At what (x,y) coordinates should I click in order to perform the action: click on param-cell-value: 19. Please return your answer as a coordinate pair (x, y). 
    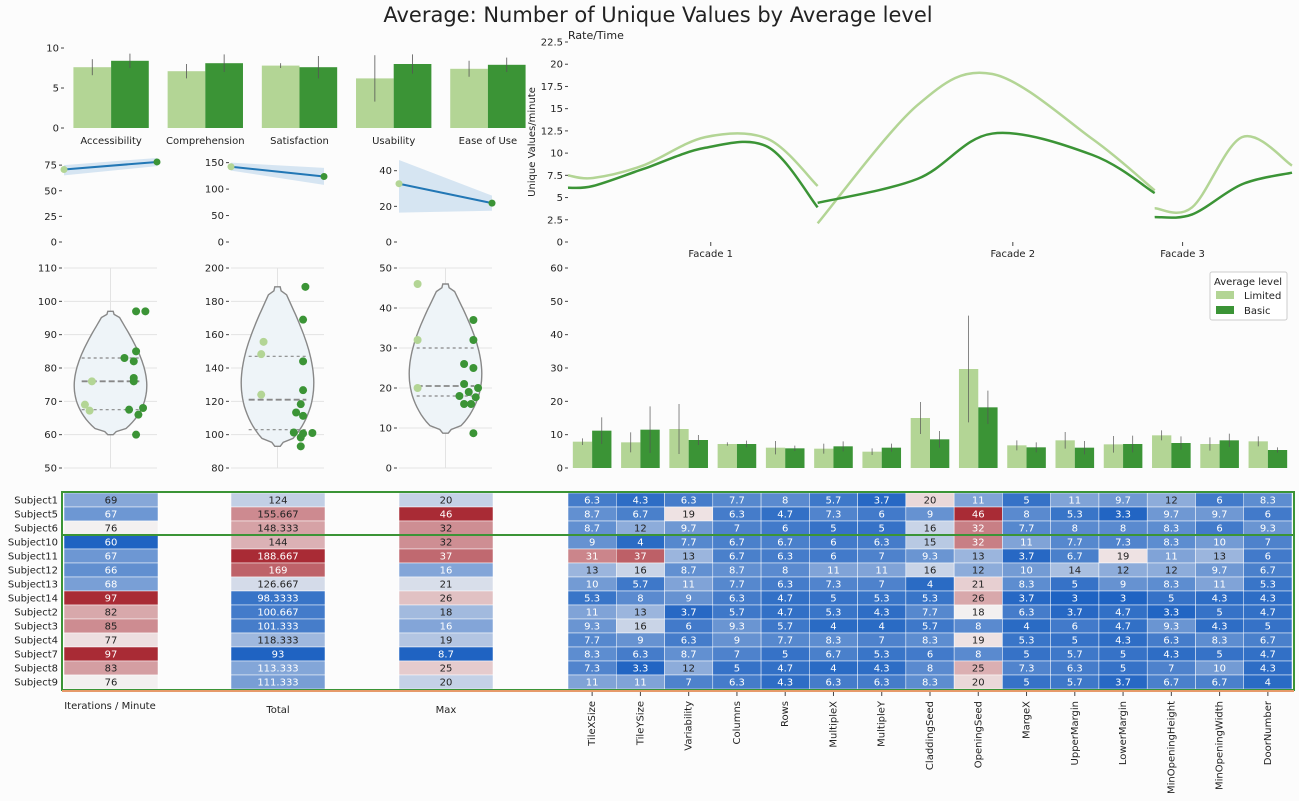
    Looking at the image, I should click on (688, 515).